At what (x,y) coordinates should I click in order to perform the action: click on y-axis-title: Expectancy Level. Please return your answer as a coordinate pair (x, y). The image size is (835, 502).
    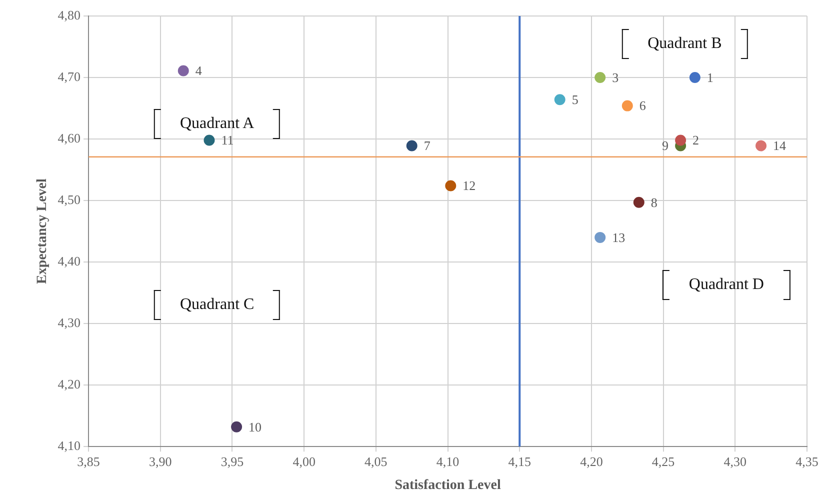
    Looking at the image, I should click on (42, 231).